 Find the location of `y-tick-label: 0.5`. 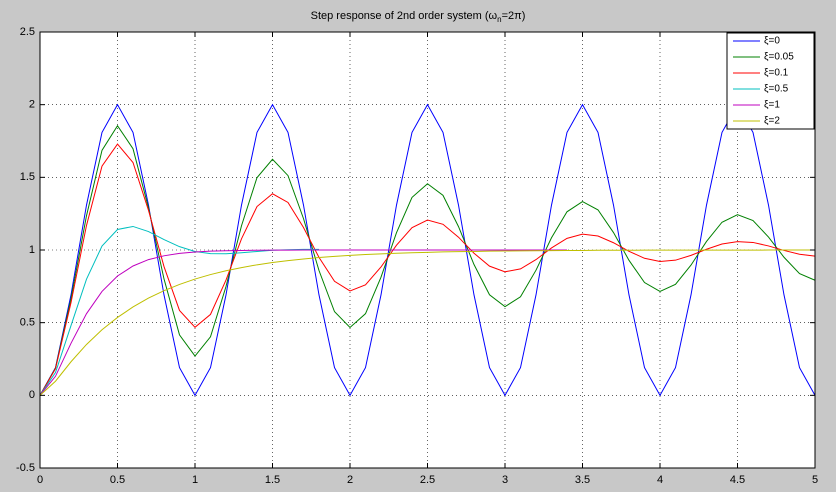

y-tick-label: 0.5 is located at coordinates (27, 323).